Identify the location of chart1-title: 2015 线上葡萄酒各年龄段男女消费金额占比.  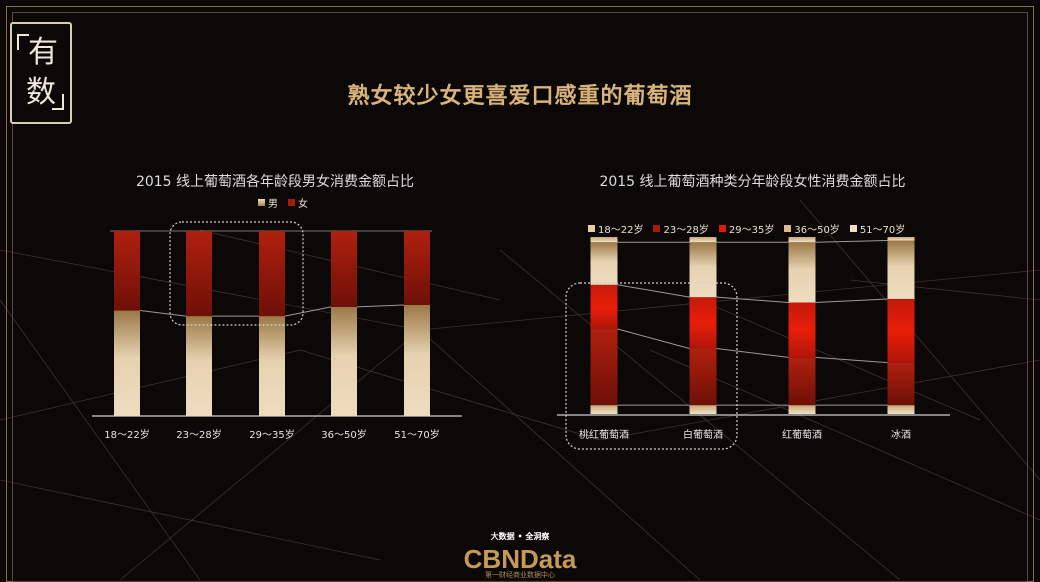
(275, 182).